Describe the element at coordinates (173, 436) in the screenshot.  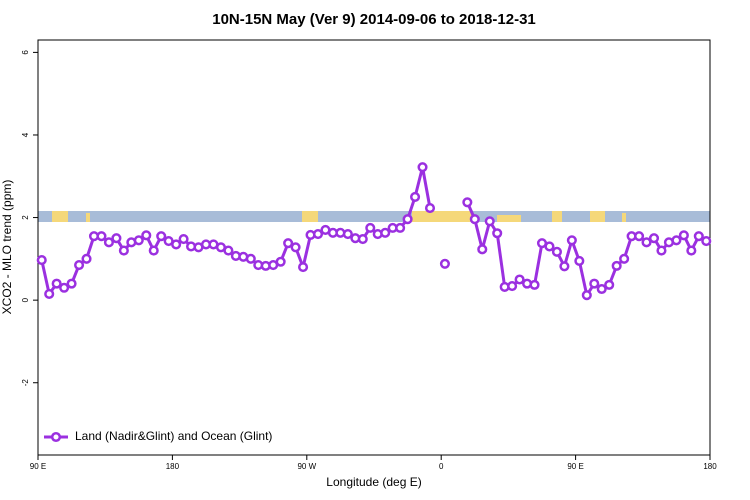
I see `legend-label: Land (Nadir&Glint) and Ocean (Glint)` at that location.